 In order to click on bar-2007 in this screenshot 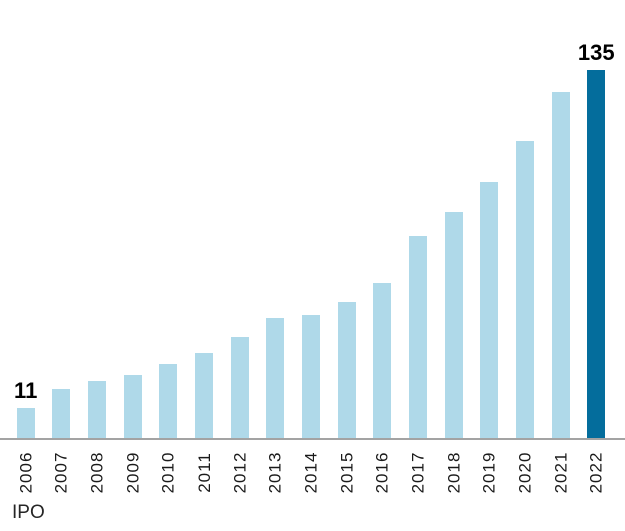, I will do `click(61, 413)`.